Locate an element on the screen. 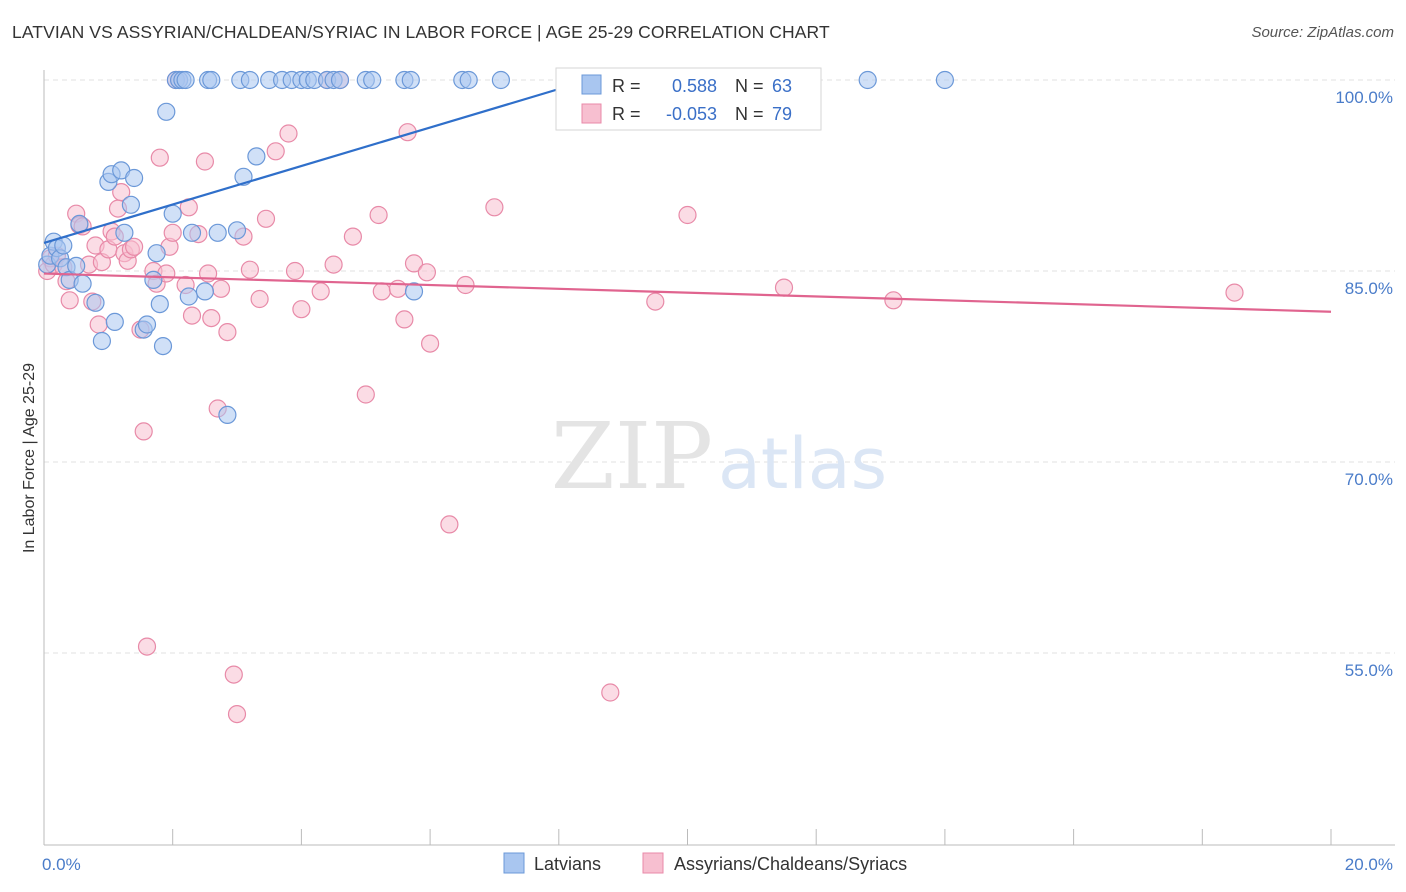  legend-n-value-1: 79 is located at coordinates (782, 114).